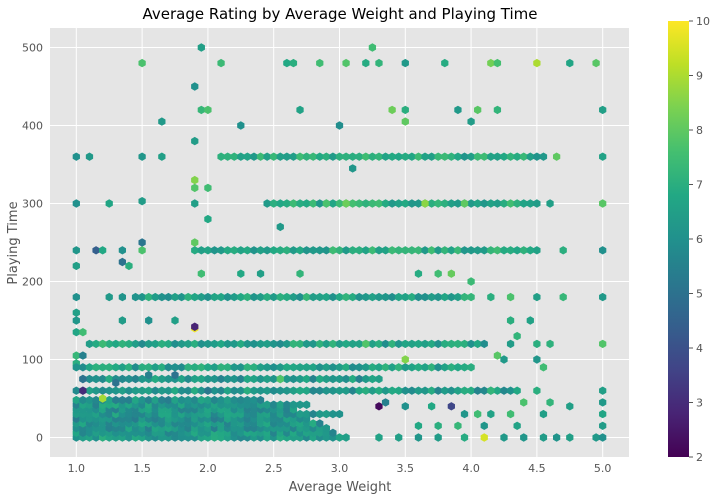  What do you see at coordinates (13, 242) in the screenshot?
I see `y-axis-label: Playing Time` at bounding box center [13, 242].